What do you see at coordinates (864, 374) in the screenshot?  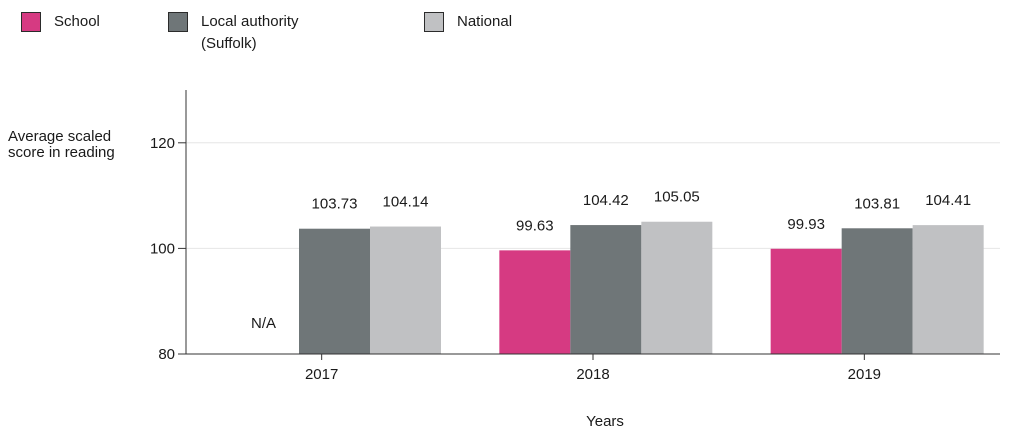 I see `x-tick-label: 2019` at bounding box center [864, 374].